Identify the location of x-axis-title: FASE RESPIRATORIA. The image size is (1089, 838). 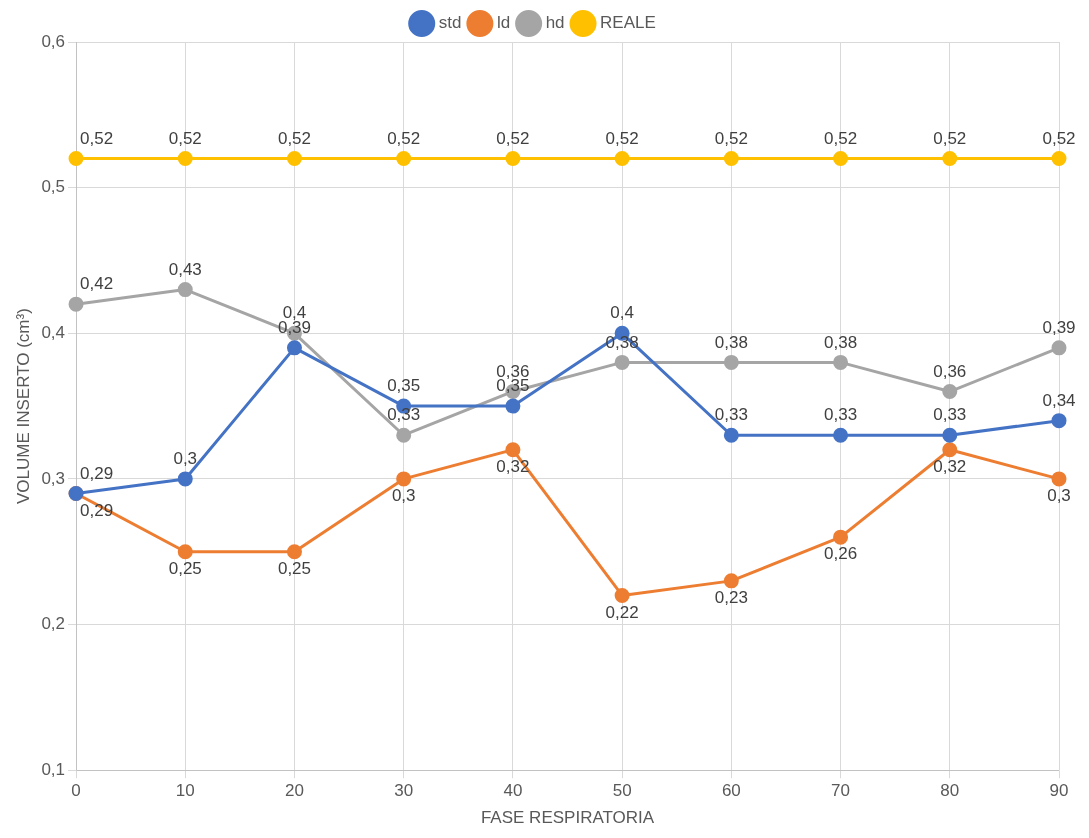
(567, 818).